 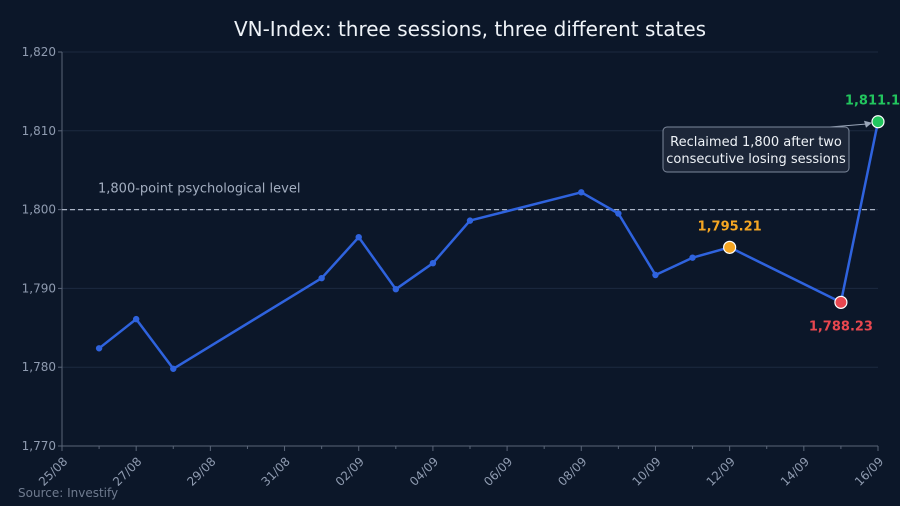 I want to click on y-tick-label: 1,780, so click(x=39, y=367).